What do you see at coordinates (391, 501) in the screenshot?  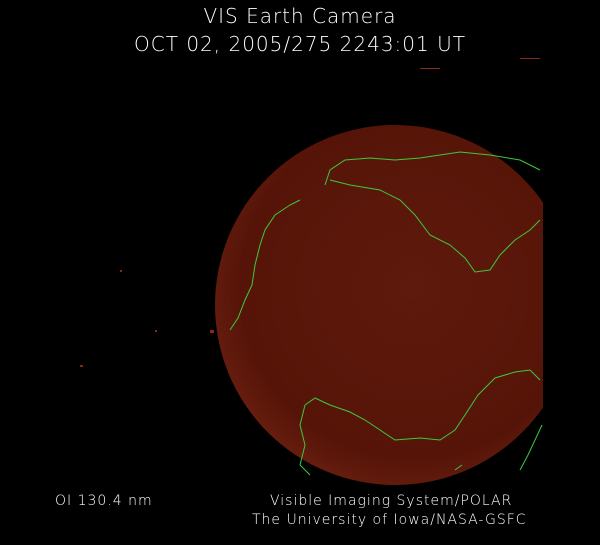 I see `instrument-credit: Visible Imaging System/POLAR` at bounding box center [391, 501].